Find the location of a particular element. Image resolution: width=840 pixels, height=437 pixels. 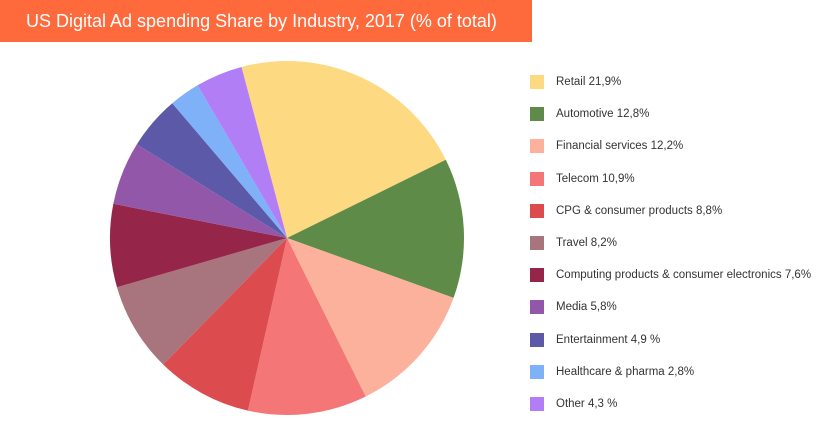

legend-item-0: Retail 21,9% is located at coordinates (670, 82).